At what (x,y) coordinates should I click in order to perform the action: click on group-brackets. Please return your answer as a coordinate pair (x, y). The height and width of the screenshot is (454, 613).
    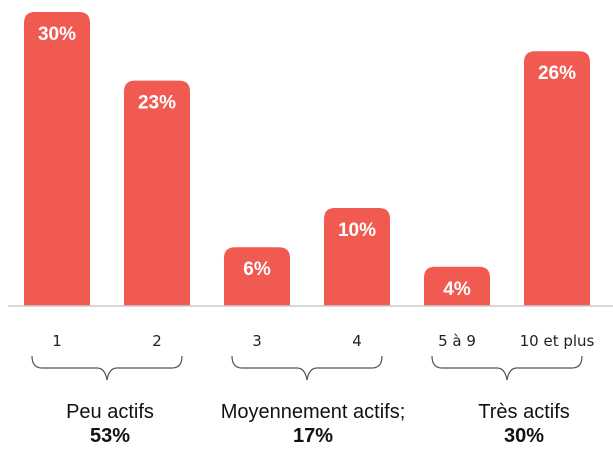
    Looking at the image, I should click on (307, 368).